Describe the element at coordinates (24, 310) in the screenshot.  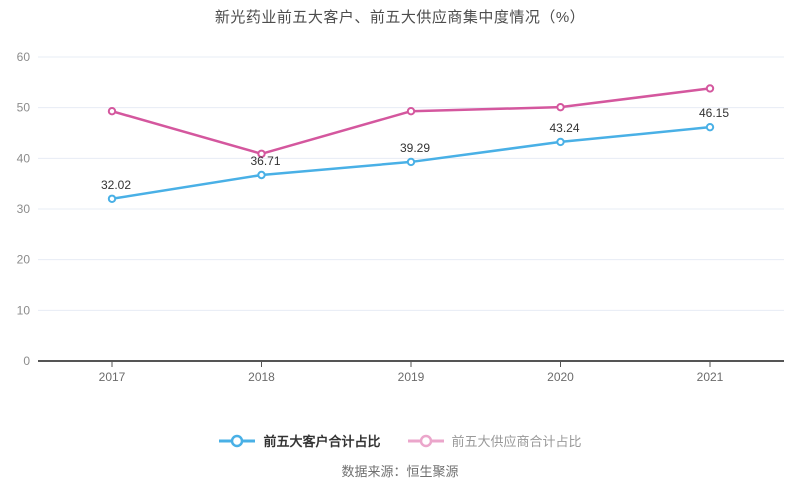
I see `svg-text: 10` at that location.